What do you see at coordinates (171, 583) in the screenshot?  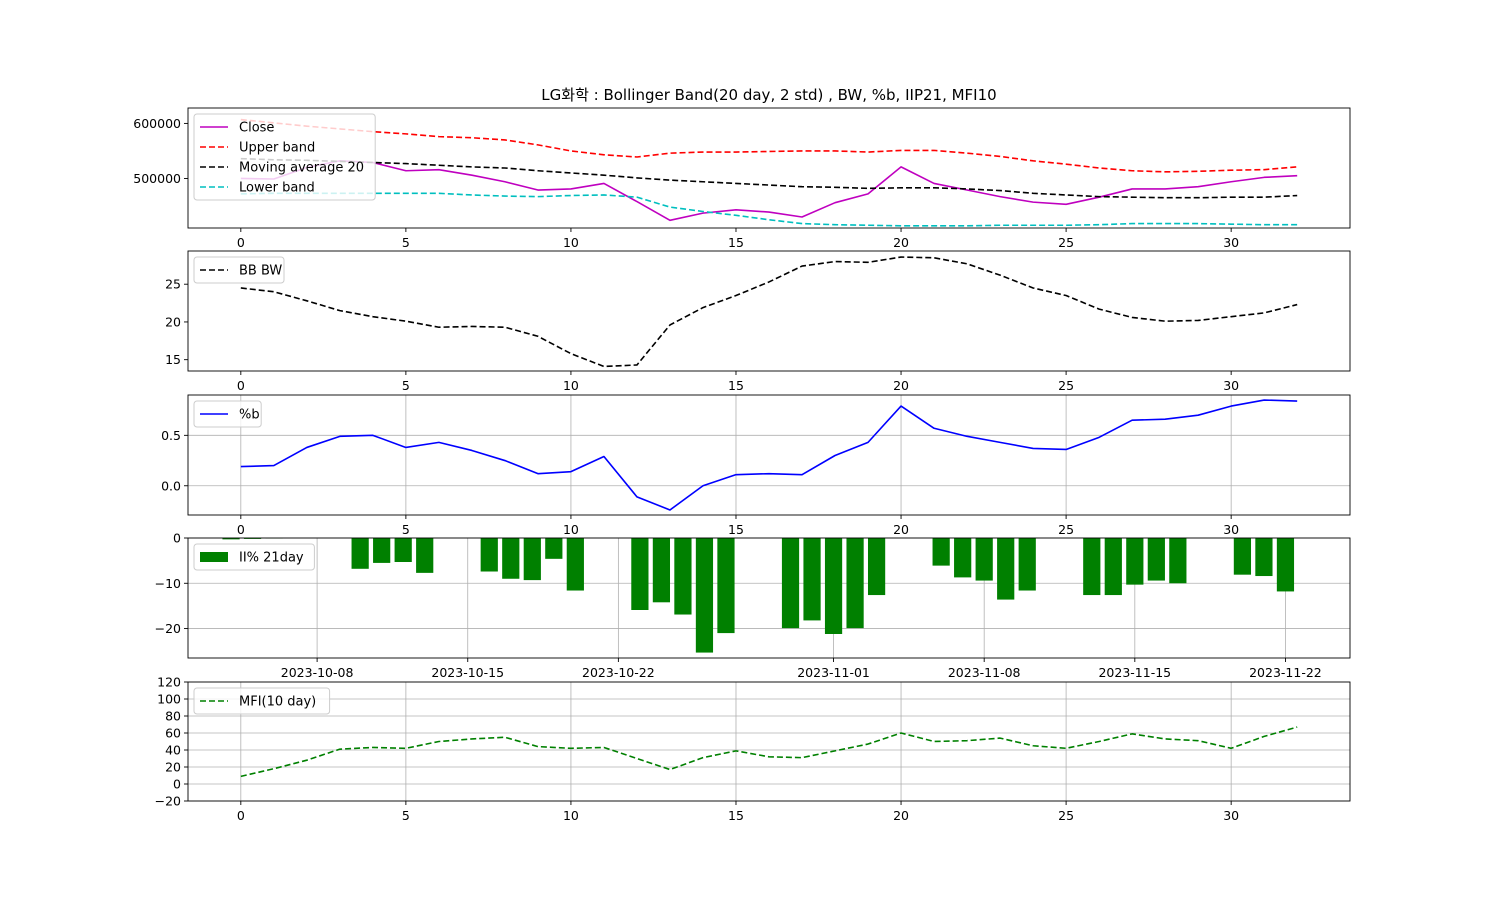 I see `y-axis: −20 −10 0` at bounding box center [171, 583].